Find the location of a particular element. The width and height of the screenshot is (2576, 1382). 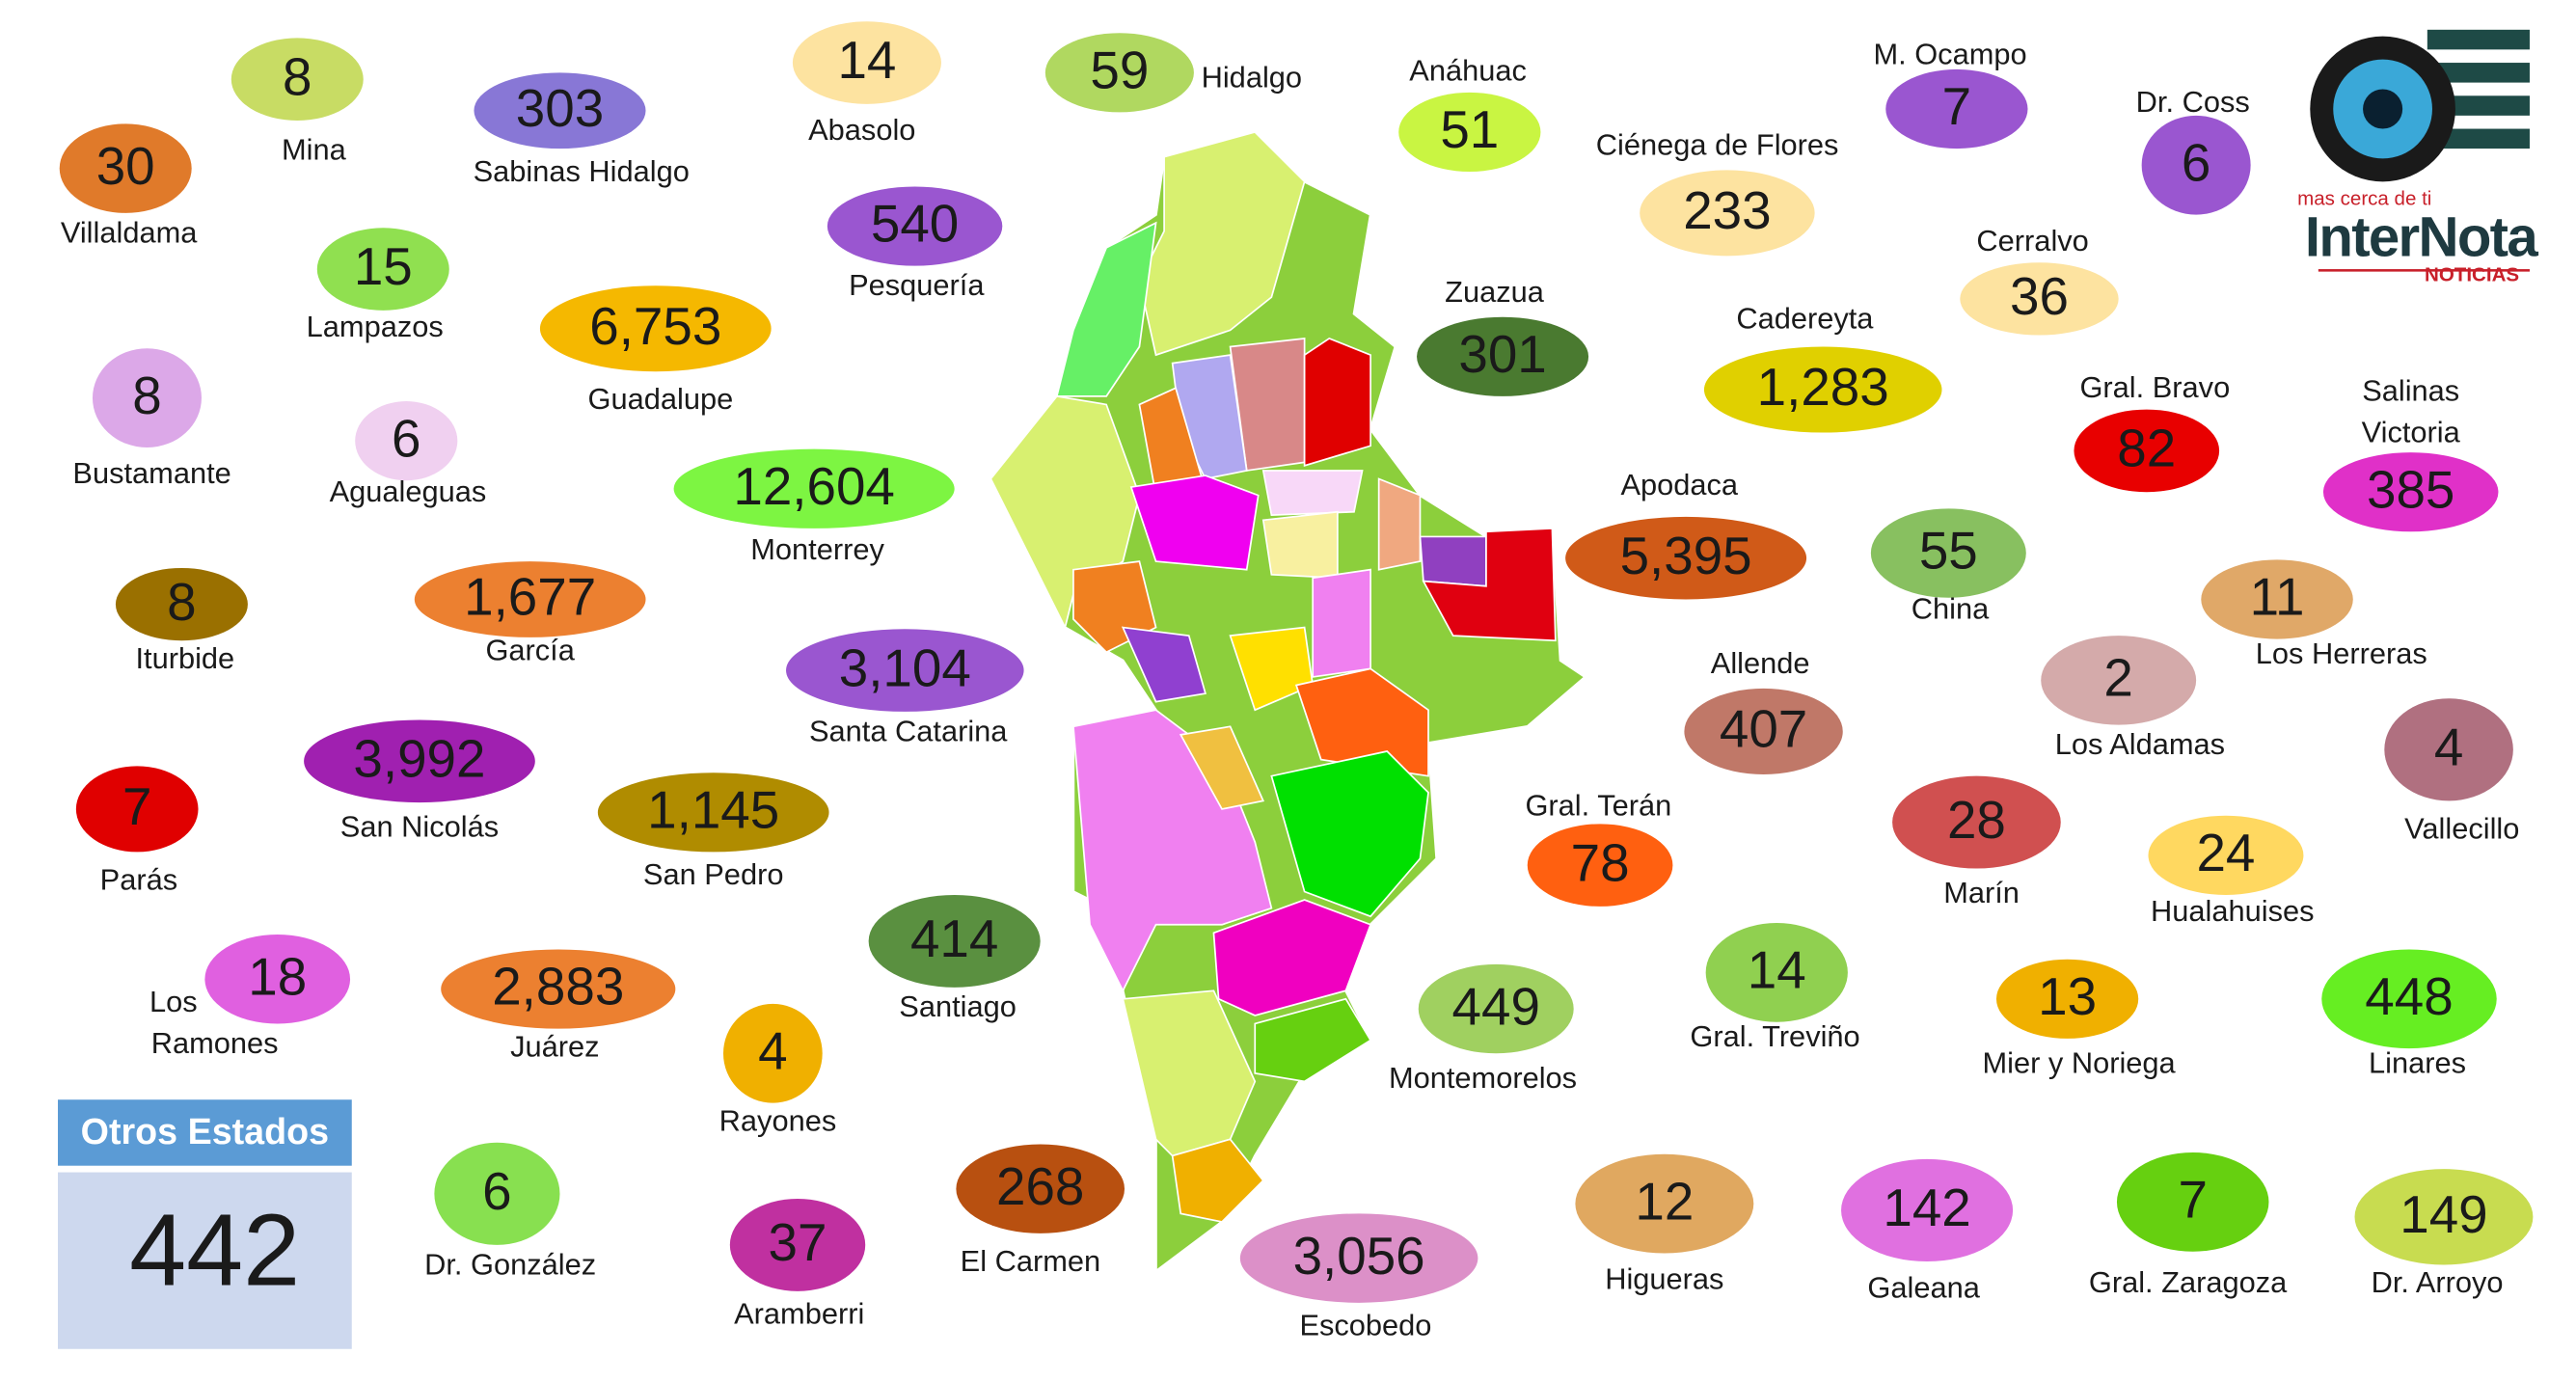

municipality: 414 Santiago is located at coordinates (954, 958).